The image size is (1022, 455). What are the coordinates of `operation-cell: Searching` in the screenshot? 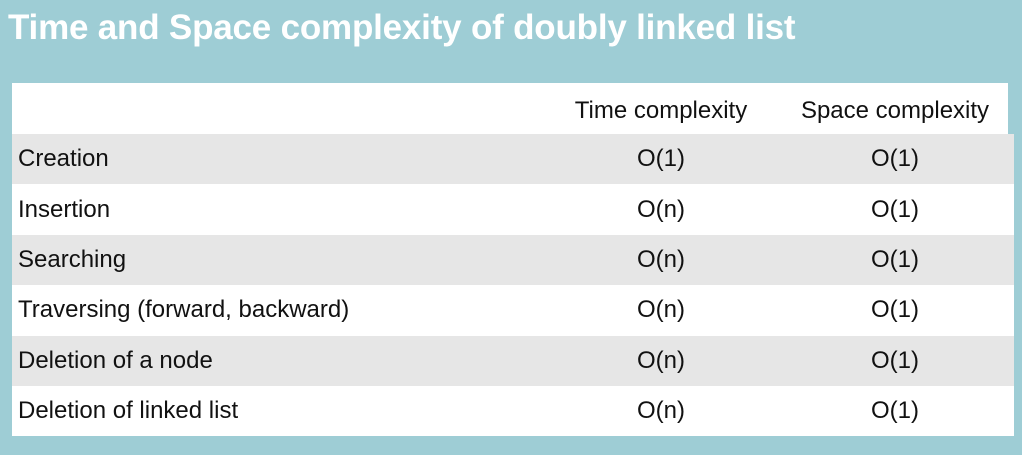 It's located at (72, 259).